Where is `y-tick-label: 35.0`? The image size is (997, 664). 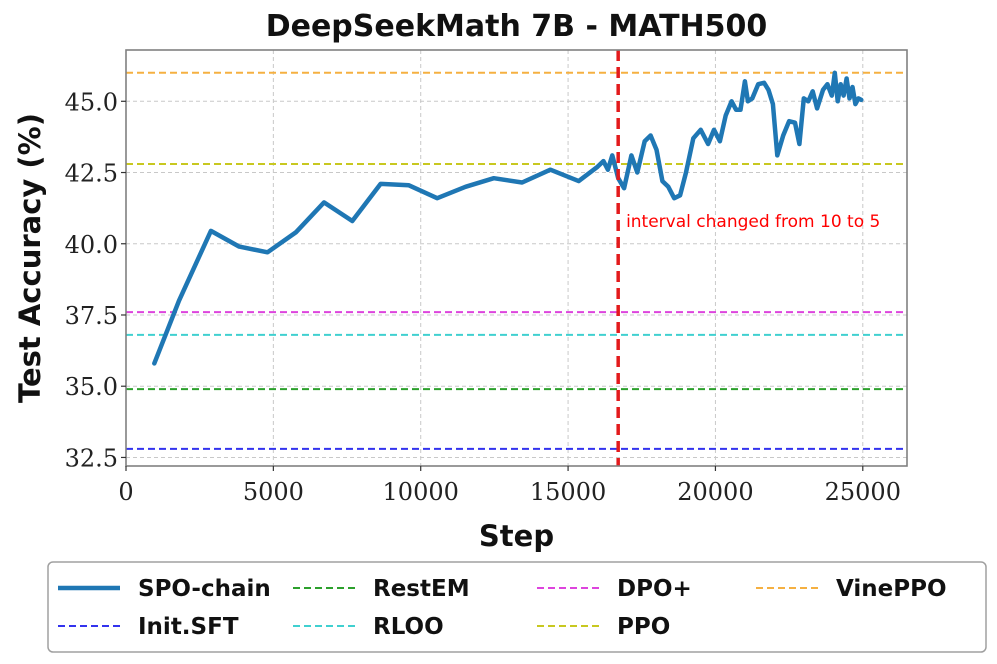 y-tick-label: 35.0 is located at coordinates (91, 387).